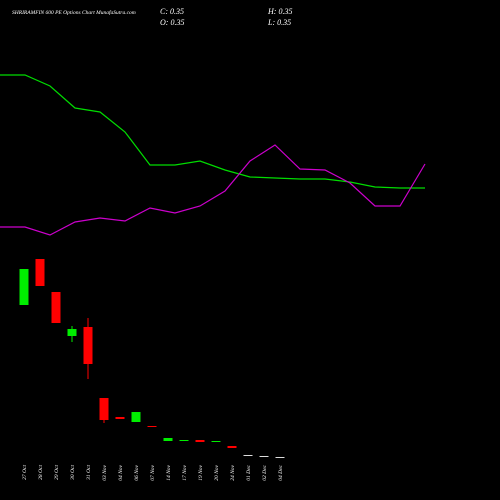 This screenshot has height=500, width=500. Describe the element at coordinates (105, 472) in the screenshot. I see `x-tick-label: 03 Nov` at that location.